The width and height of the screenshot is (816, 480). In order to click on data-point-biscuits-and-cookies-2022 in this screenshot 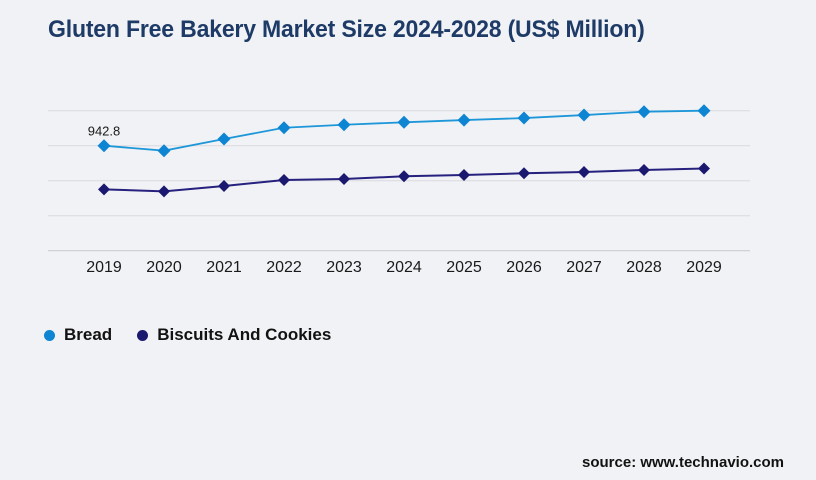, I will do `click(284, 179)`.